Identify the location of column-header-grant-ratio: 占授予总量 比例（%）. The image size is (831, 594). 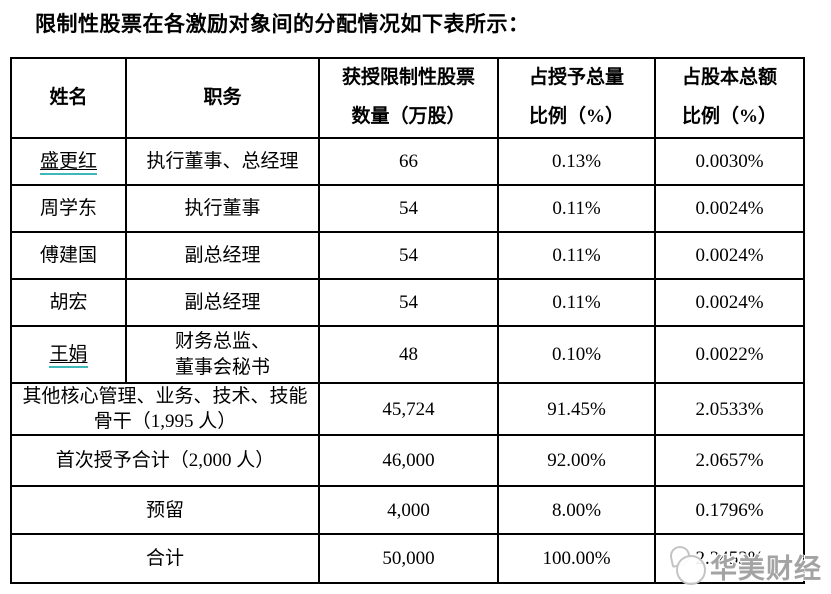
(576, 98).